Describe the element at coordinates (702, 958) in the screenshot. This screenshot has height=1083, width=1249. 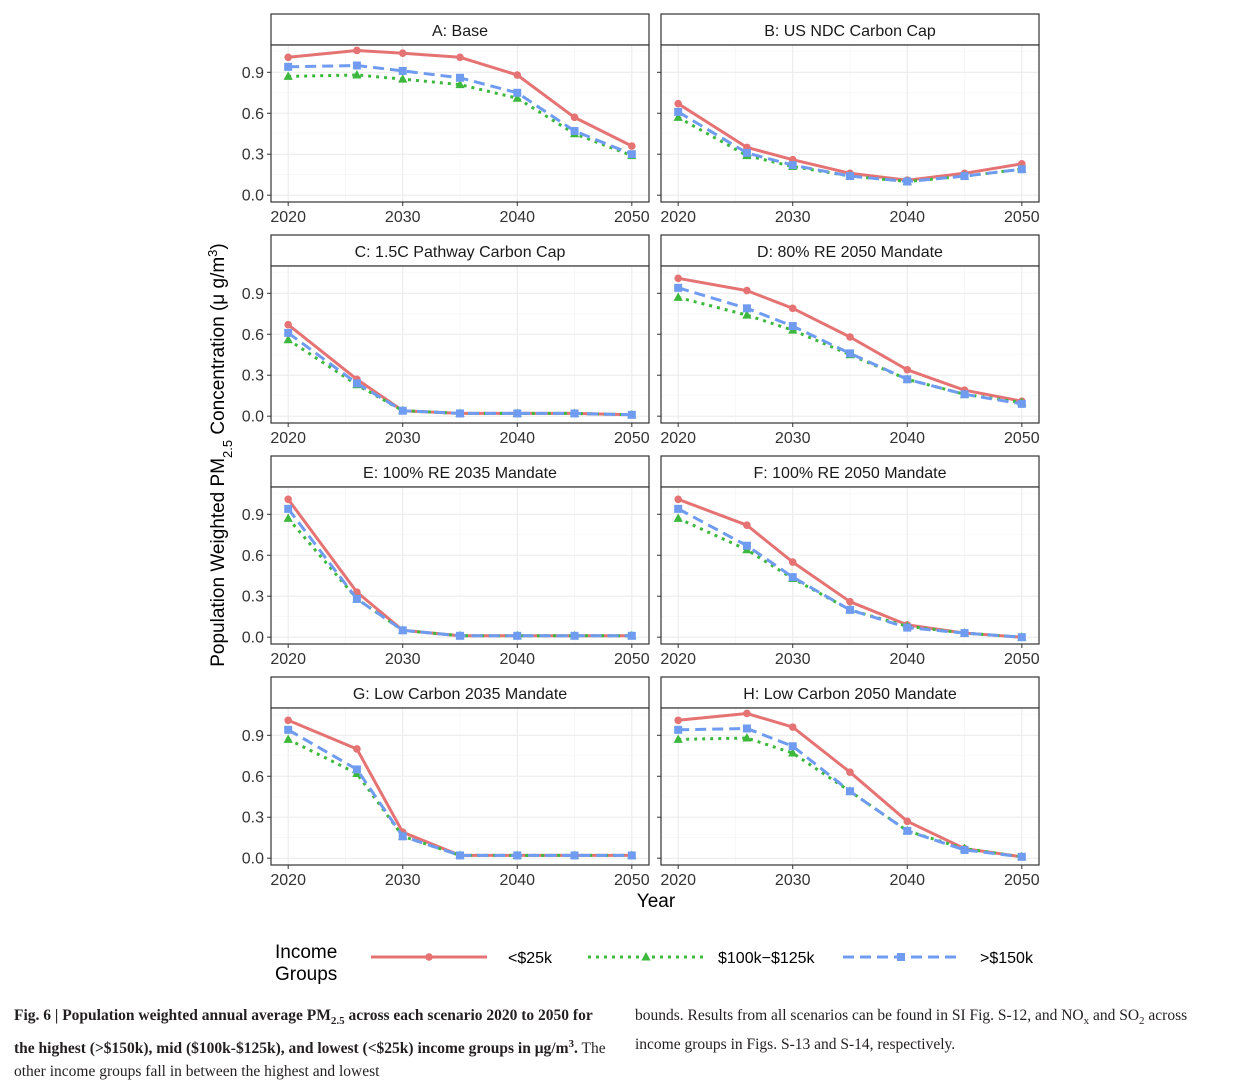
I see `legend-item: $100k−$125k` at that location.